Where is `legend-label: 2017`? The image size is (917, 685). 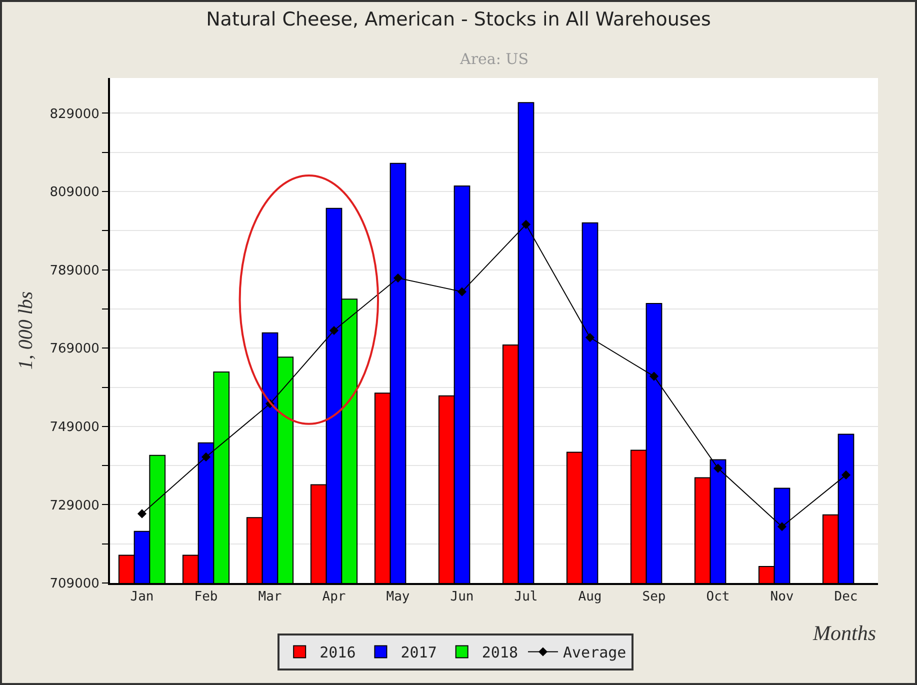
legend-label: 2017 is located at coordinates (418, 653).